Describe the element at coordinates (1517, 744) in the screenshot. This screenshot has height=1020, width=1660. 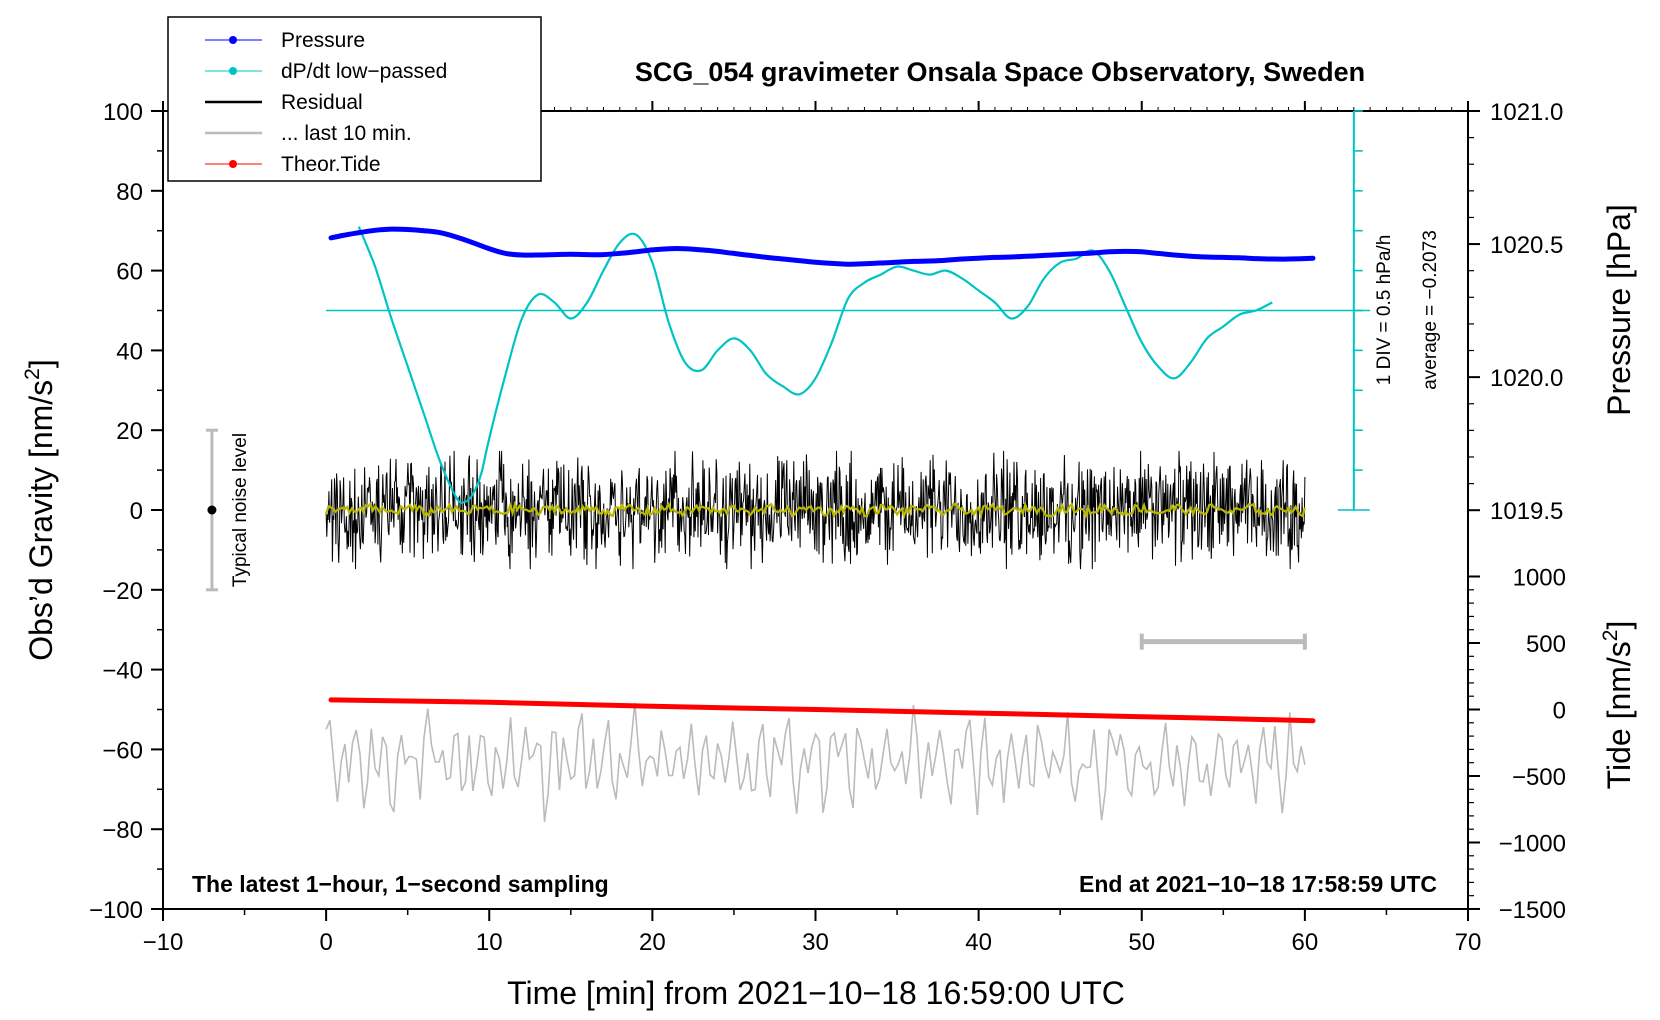
I see `y-axis-tide: −1500 −1000 −500 0 500 1000` at that location.